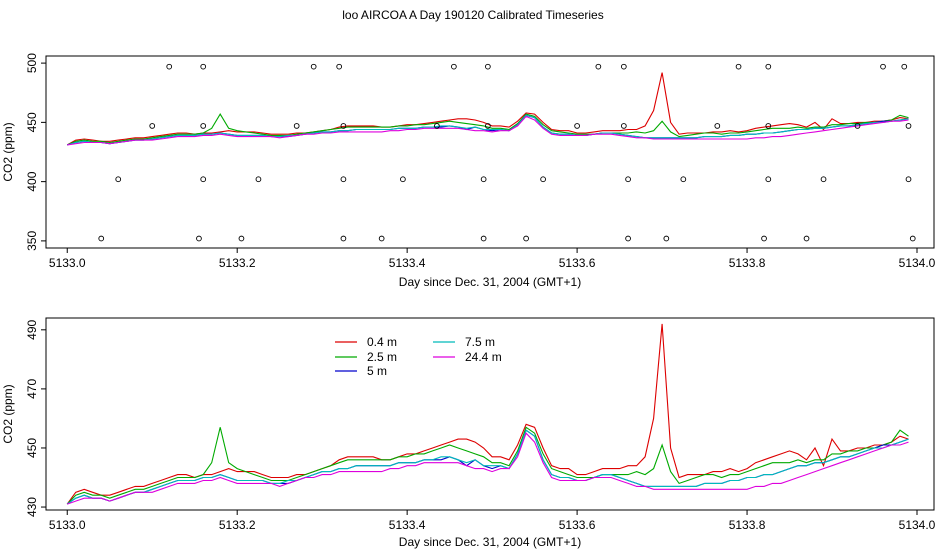 The width and height of the screenshot is (950, 550). I want to click on y-tick-label: 400, so click(32, 181).